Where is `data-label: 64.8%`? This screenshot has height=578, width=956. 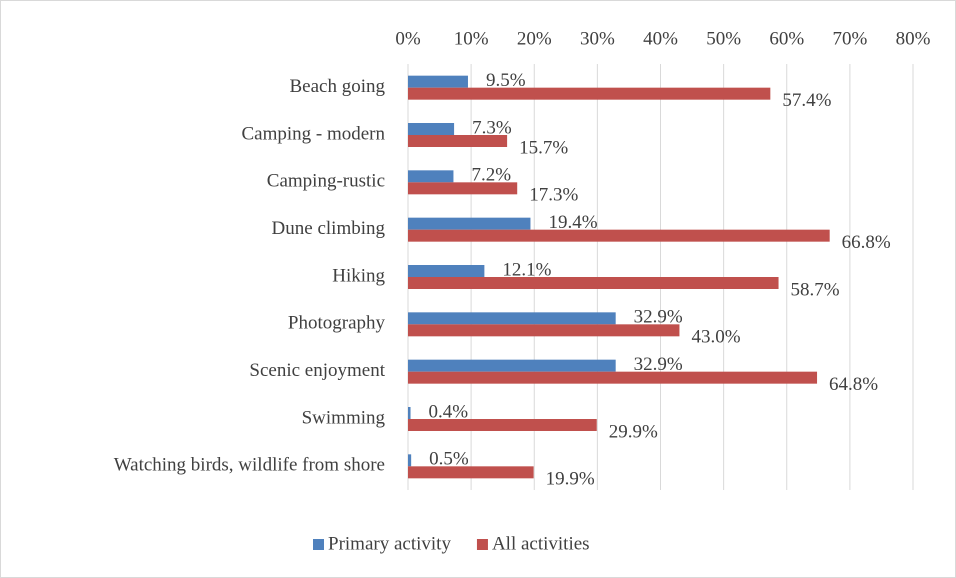
data-label: 64.8% is located at coordinates (853, 384).